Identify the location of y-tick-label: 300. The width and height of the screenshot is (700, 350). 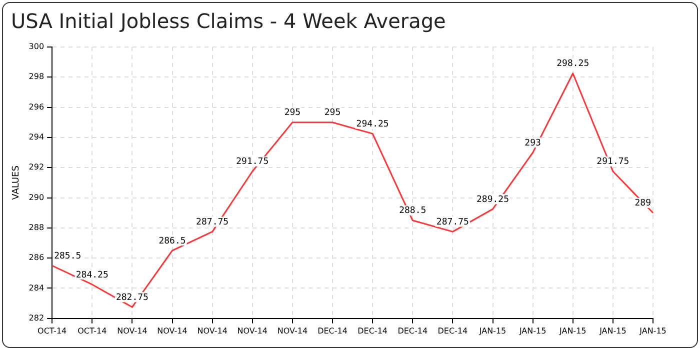
(36, 47).